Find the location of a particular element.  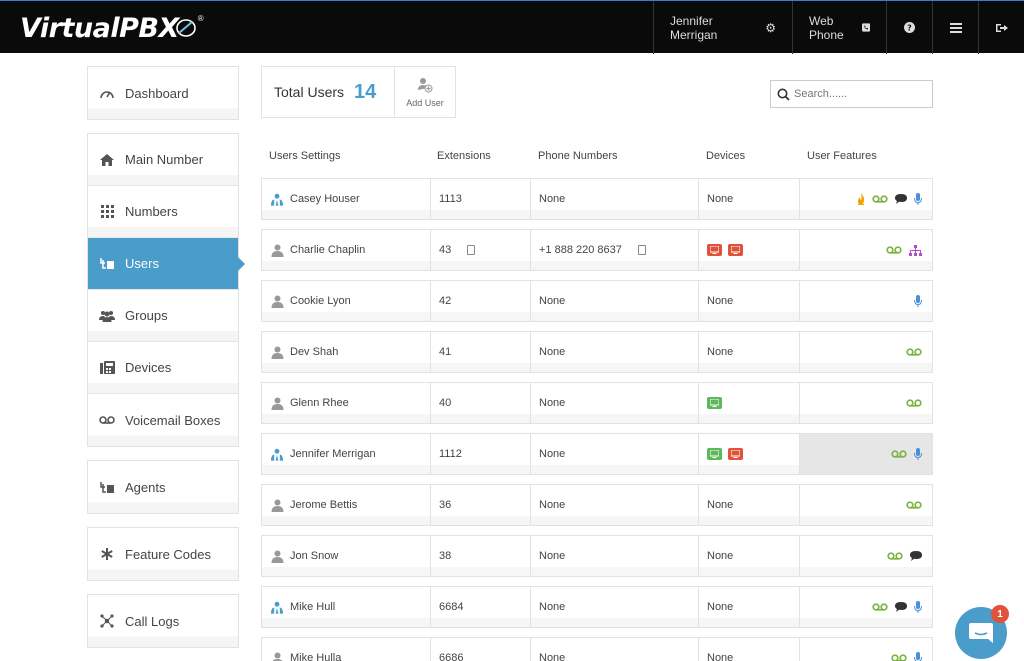

virtualpbx-logo: VirtualPBX ® is located at coordinates (112, 28).